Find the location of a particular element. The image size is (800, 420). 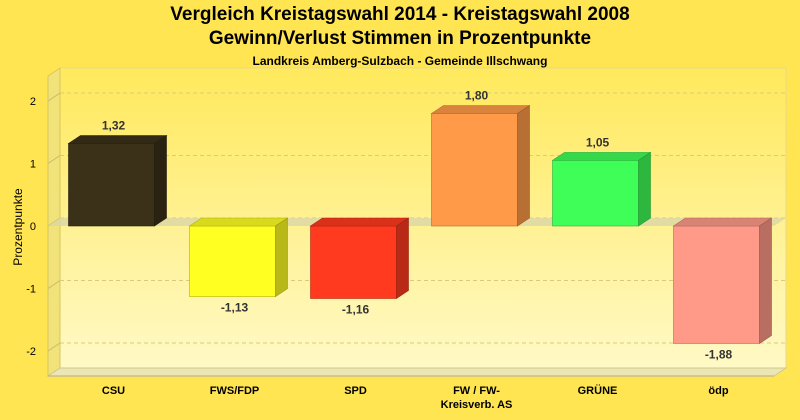

data-label: 1,32 is located at coordinates (114, 126).